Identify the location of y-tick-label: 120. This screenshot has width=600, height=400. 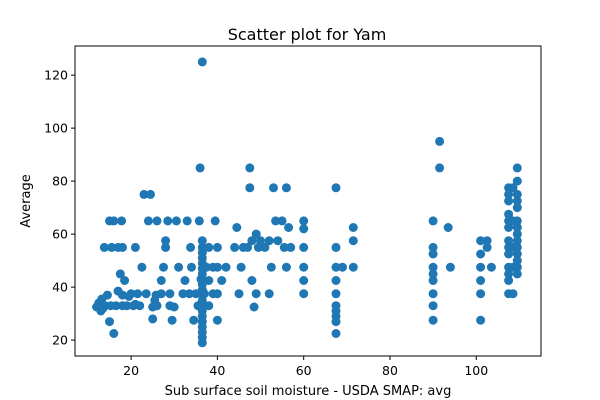
(56, 75).